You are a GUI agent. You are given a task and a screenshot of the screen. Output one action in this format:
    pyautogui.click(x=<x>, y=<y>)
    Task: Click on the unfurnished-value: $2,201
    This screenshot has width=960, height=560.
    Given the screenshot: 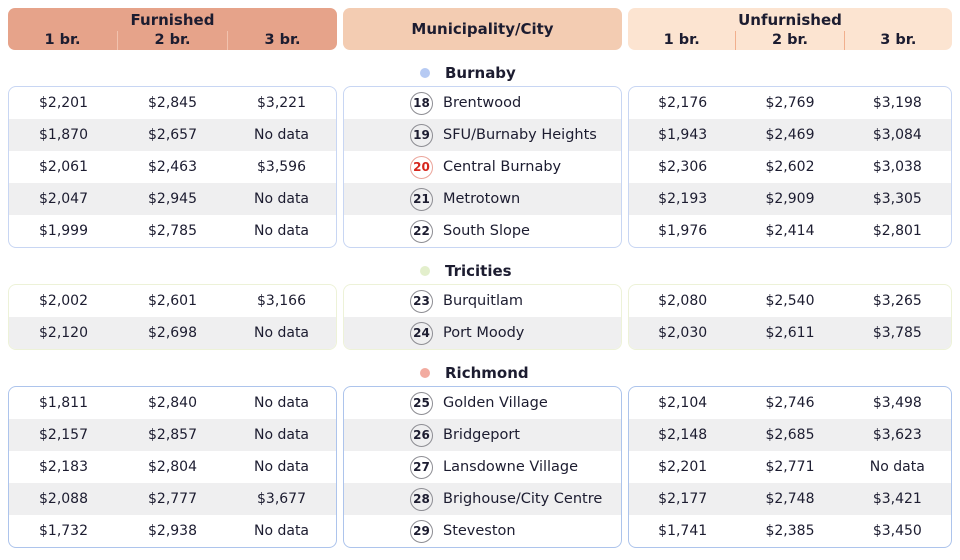 What is the action you would take?
    pyautogui.click(x=683, y=467)
    